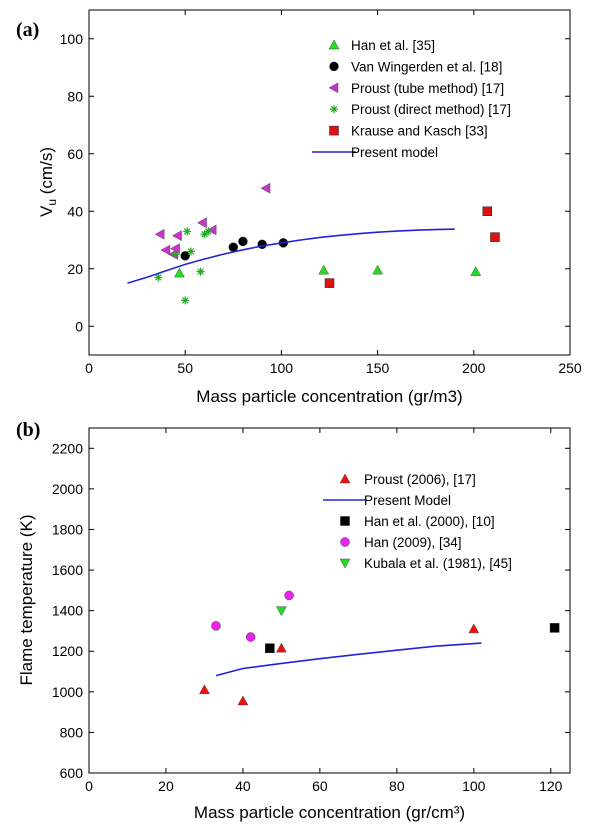 This screenshot has width=591, height=824. I want to click on panel-a-y-axis-label: Vu (cm/s), so click(48, 182).